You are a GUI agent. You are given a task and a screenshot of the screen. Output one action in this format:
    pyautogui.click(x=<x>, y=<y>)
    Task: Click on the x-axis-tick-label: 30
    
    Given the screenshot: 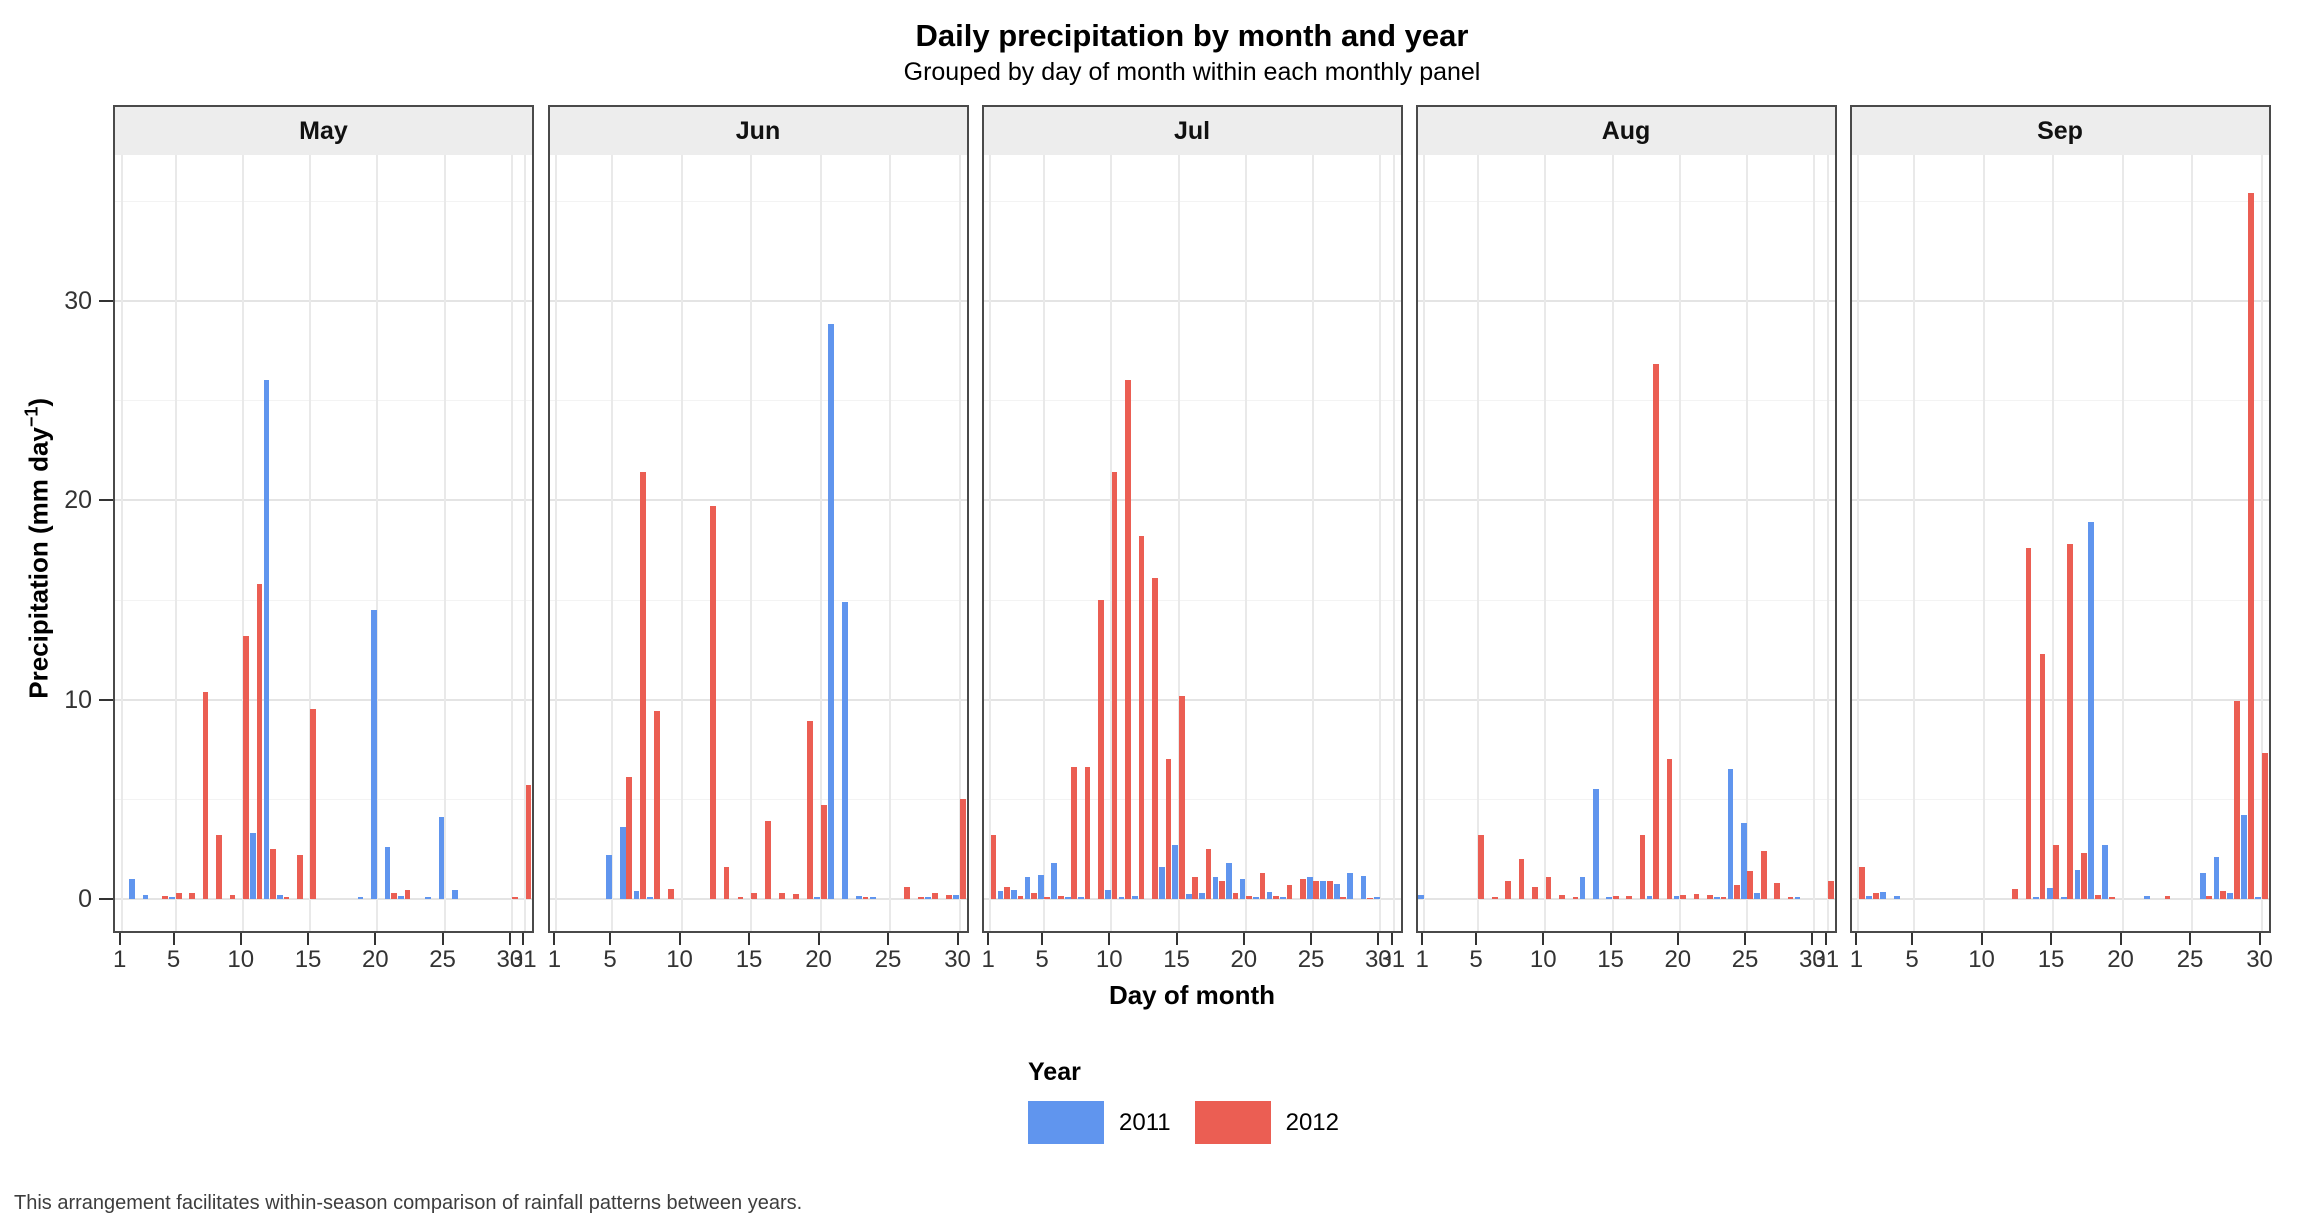 What is the action you would take?
    pyautogui.click(x=1378, y=959)
    